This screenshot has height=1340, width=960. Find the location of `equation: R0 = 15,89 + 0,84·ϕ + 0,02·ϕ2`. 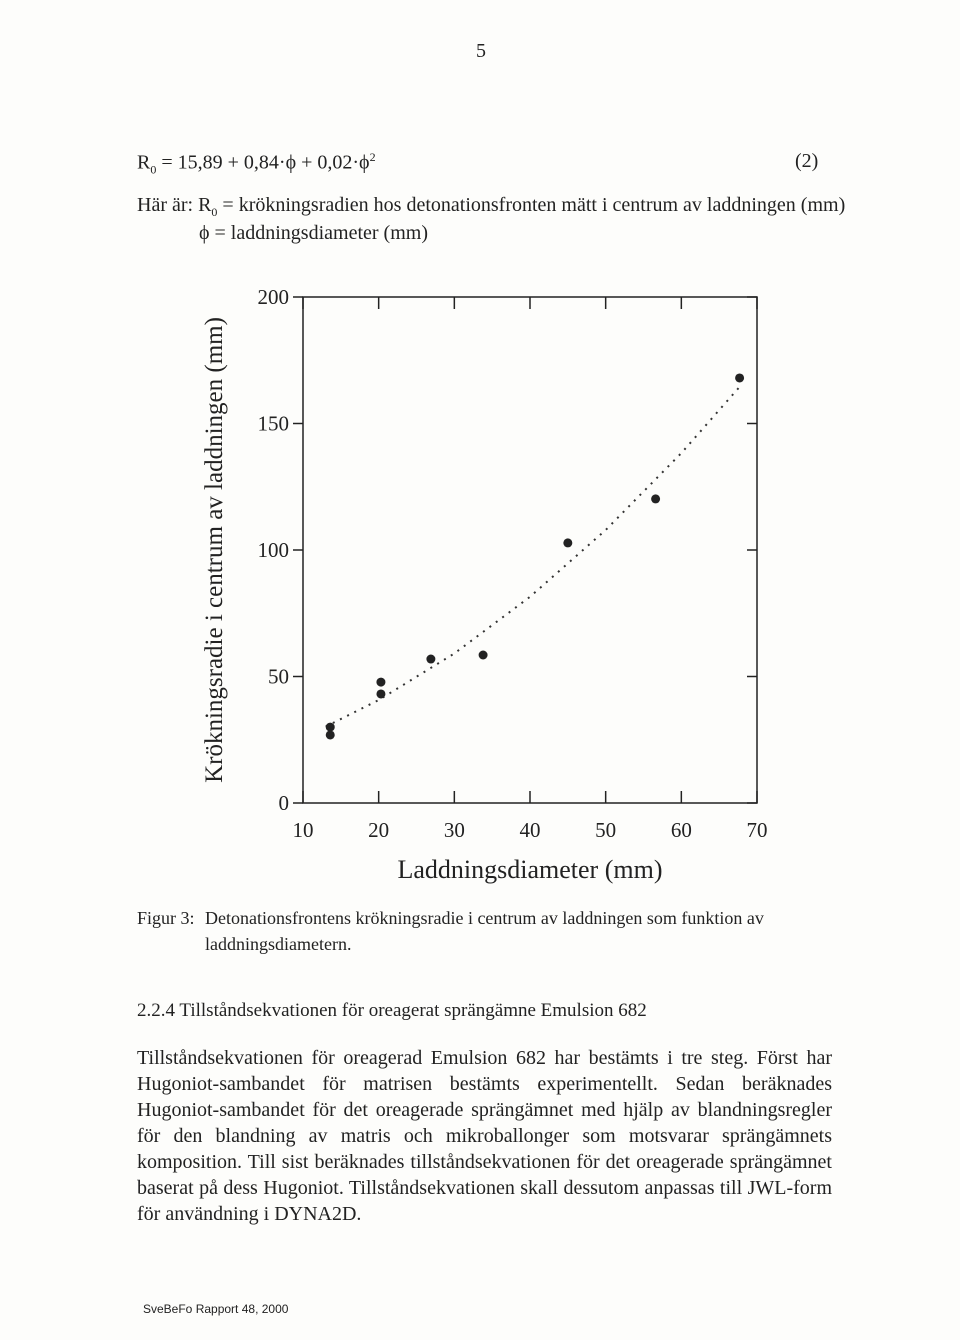

equation: R0 = 15,89 + 0,84·ϕ + 0,02·ϕ2 is located at coordinates (256, 164).